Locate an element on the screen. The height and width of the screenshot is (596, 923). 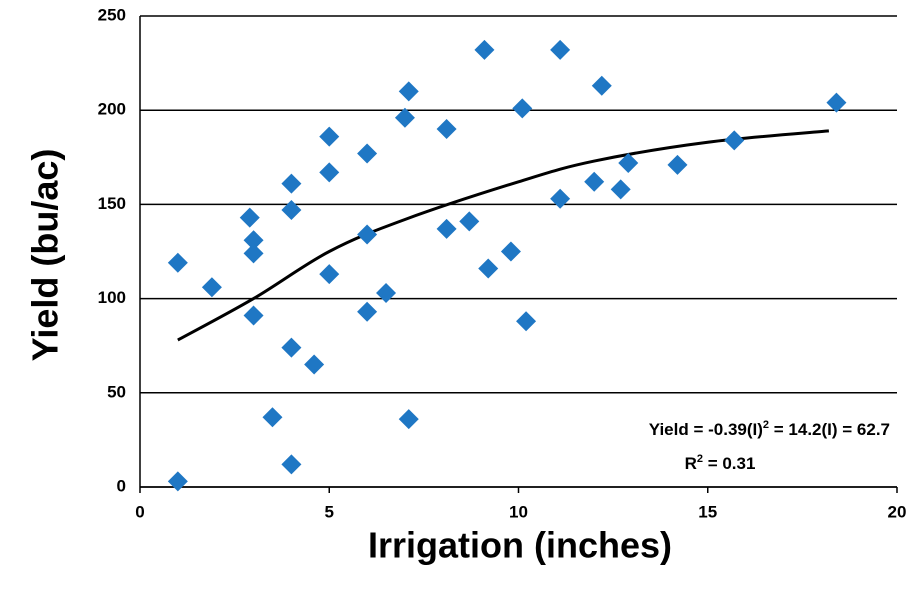
r-squared-part: = 0.31 is located at coordinates (729, 463).